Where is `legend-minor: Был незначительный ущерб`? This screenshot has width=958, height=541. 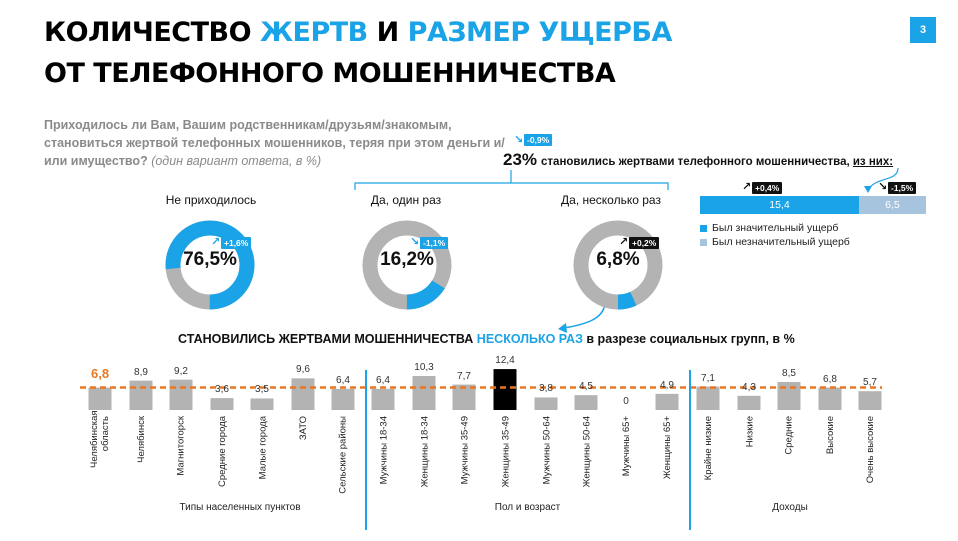
legend-minor: Был незначительный ущерб is located at coordinates (775, 242).